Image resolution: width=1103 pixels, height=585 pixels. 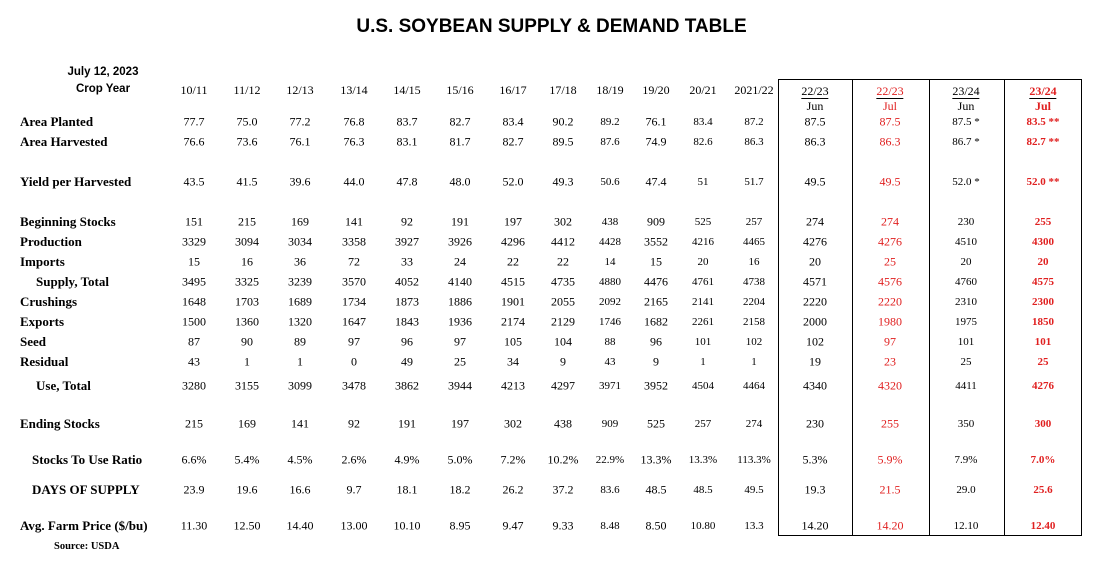 What do you see at coordinates (966, 302) in the screenshot?
I see `estimate-cell: 2310` at bounding box center [966, 302].